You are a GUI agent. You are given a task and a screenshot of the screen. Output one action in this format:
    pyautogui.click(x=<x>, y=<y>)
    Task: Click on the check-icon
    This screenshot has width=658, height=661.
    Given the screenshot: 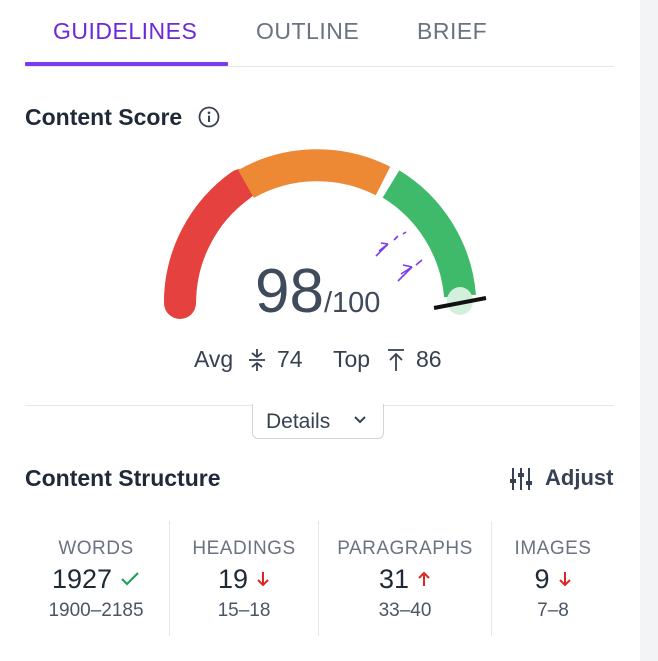 What is the action you would take?
    pyautogui.click(x=130, y=579)
    